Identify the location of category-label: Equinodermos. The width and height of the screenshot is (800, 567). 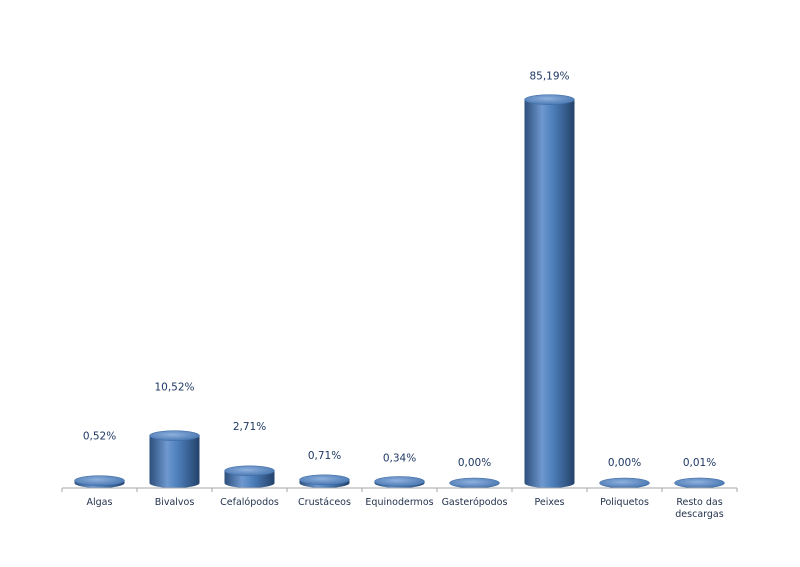
(399, 502).